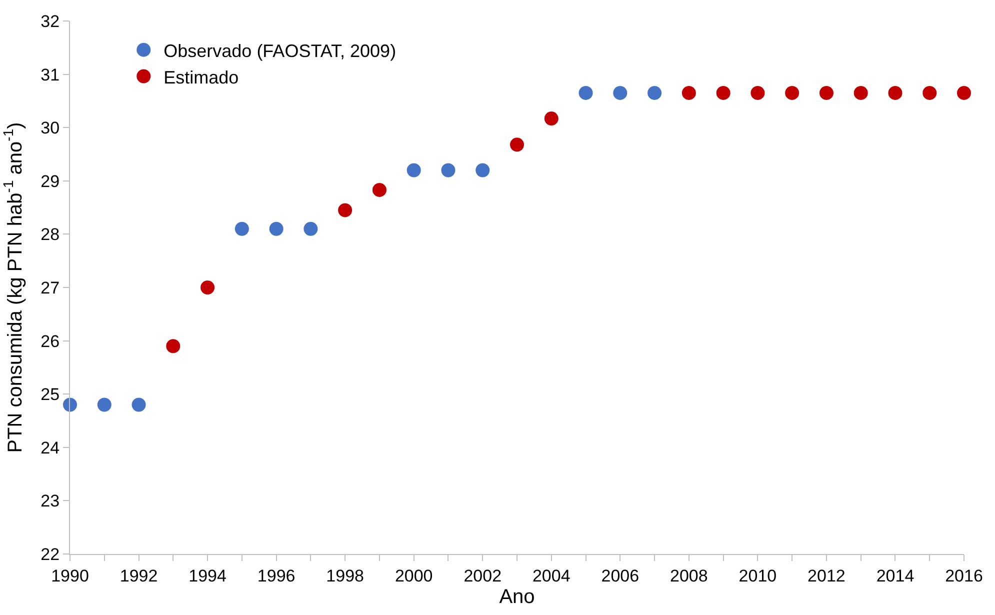 The image size is (995, 615). Describe the element at coordinates (50, 128) in the screenshot. I see `y-tick-label: 30` at that location.